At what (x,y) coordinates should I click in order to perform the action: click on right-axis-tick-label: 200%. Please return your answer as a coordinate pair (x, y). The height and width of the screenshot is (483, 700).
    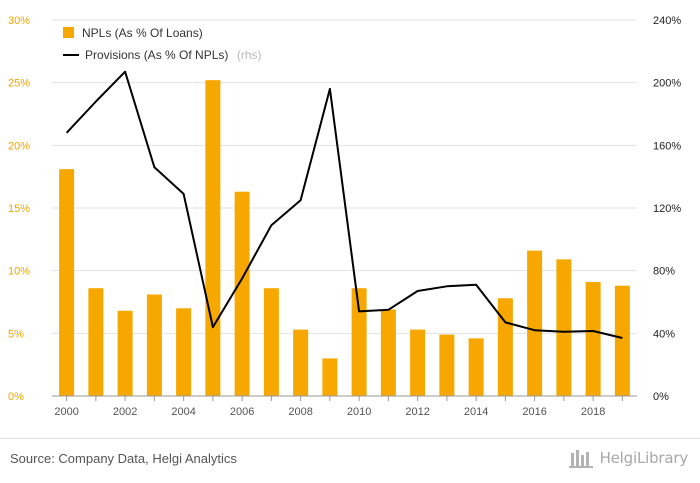
    Looking at the image, I should click on (667, 84).